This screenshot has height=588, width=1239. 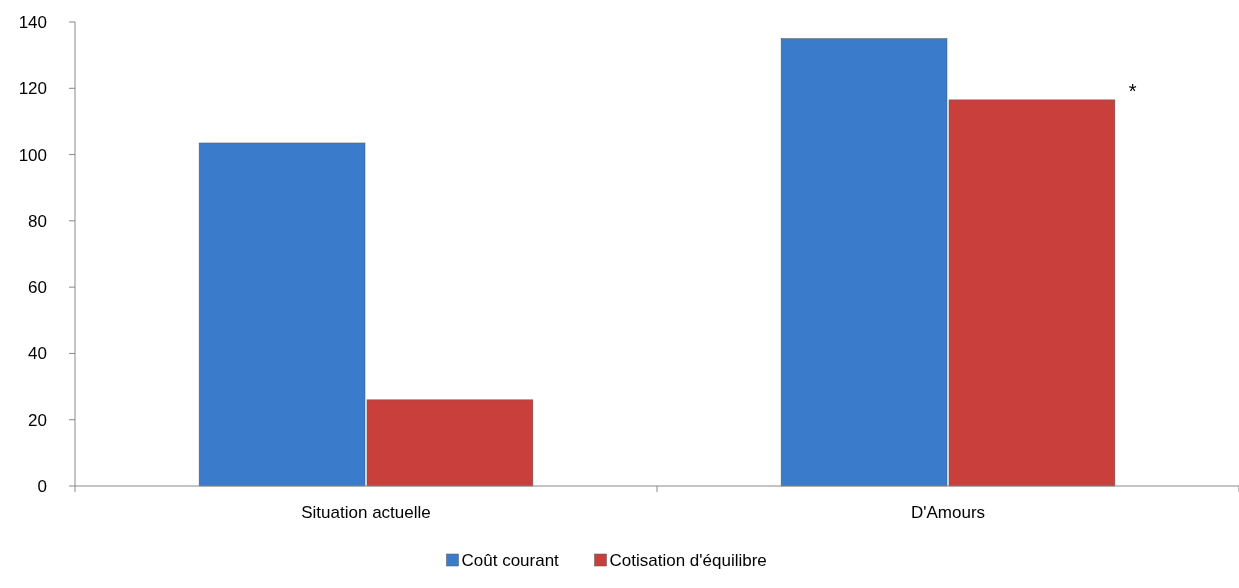 I want to click on y-tick-label: 120, so click(x=32, y=89).